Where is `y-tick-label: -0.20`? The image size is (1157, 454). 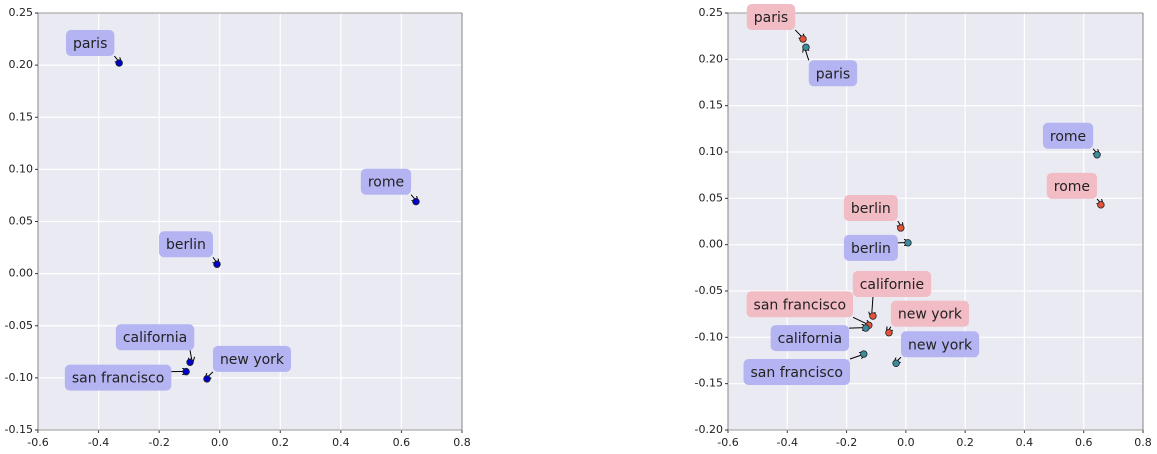 y-tick-label: -0.20 is located at coordinates (709, 429).